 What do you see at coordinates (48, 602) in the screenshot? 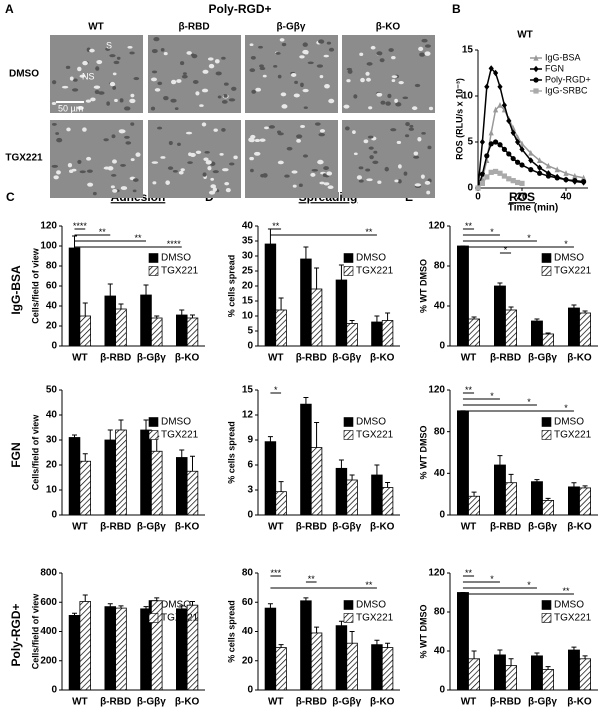
I see `y-tick-label: 600` at bounding box center [48, 602].